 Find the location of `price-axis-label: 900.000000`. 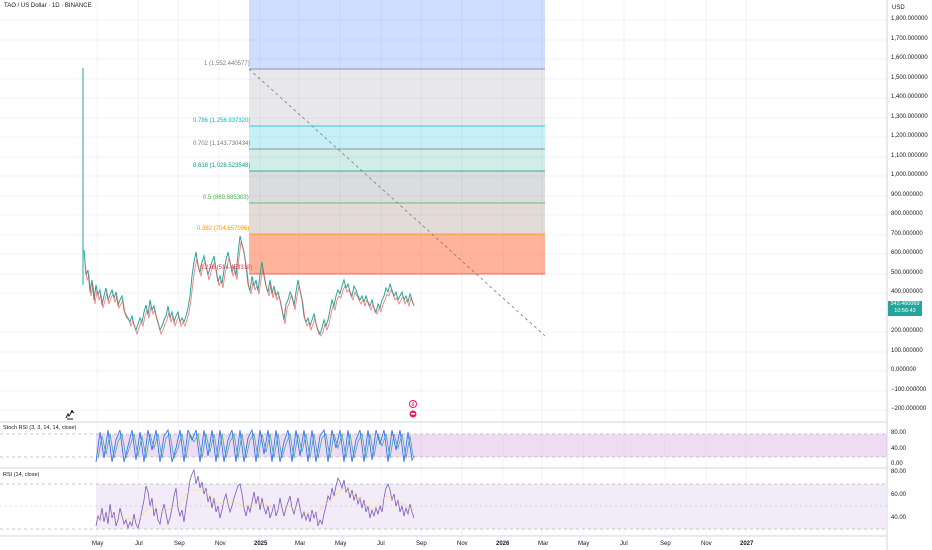

price-axis-label: 900.000000 is located at coordinates (907, 195).